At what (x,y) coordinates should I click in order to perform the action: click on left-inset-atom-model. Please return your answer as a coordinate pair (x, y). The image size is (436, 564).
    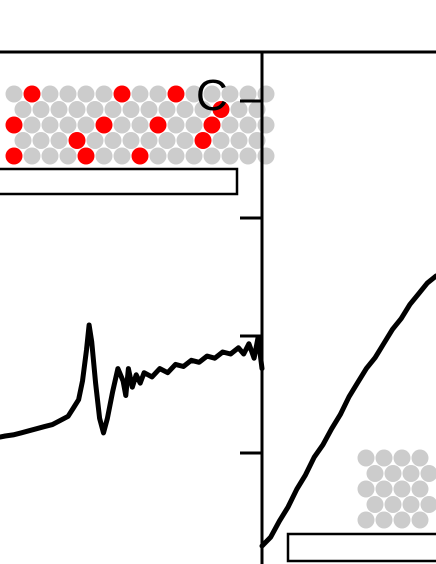
    Looking at the image, I should click on (140, 125).